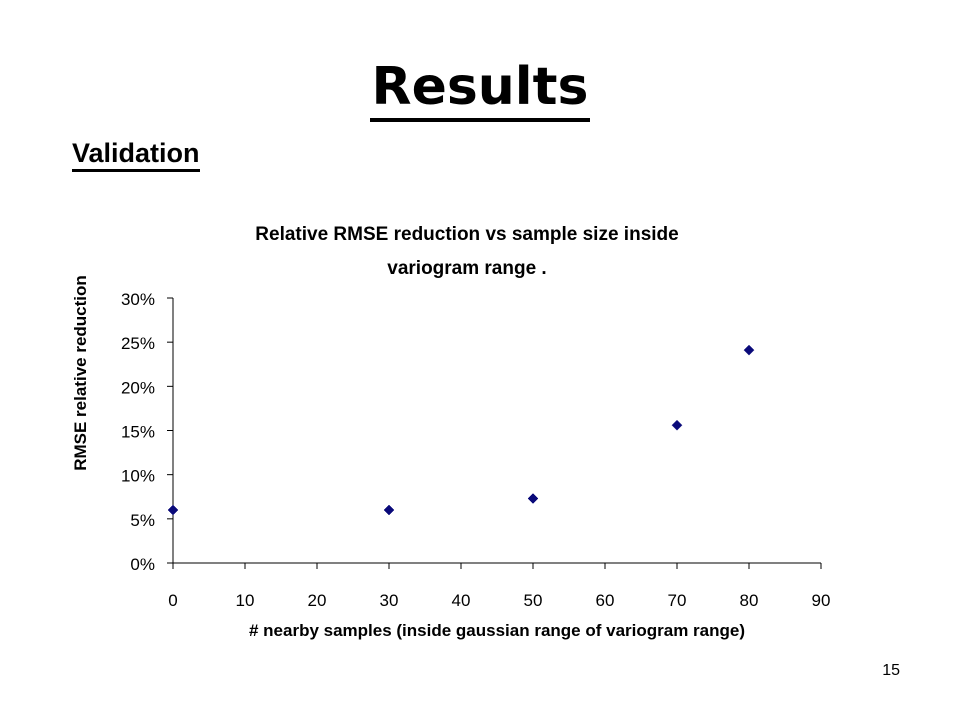 This screenshot has width=960, height=720. I want to click on x-axis: 0 10 20 30 40 50 60 70 80 90, so click(499, 586).